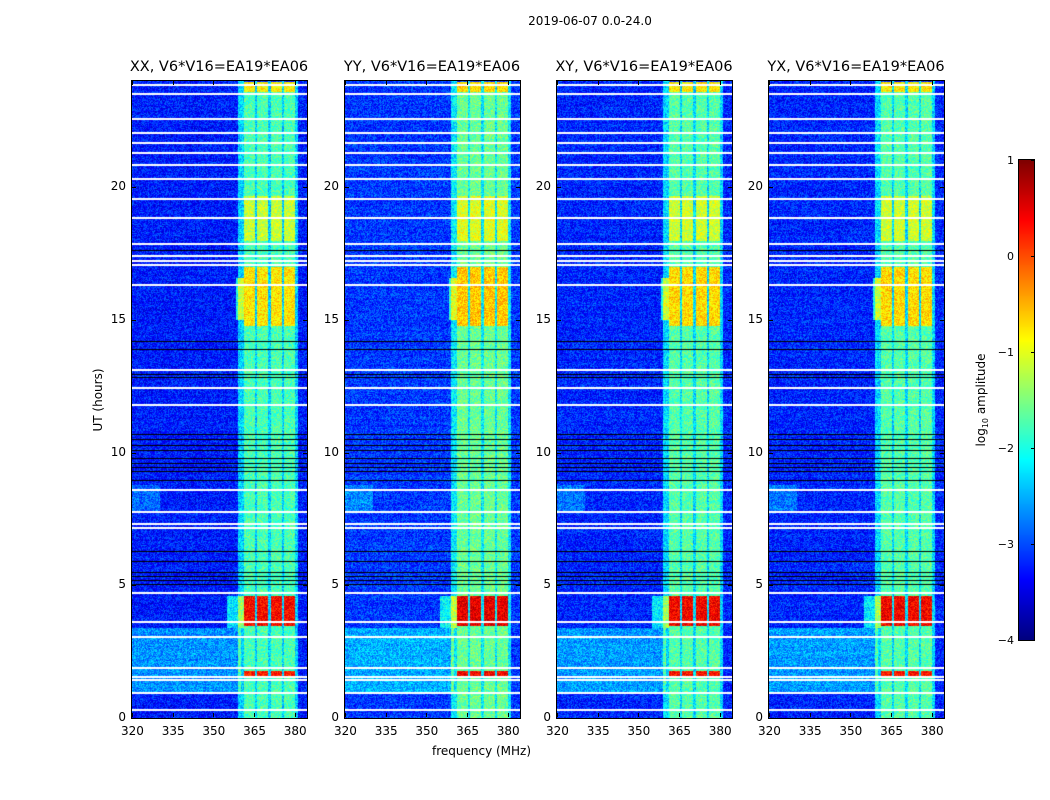  What do you see at coordinates (1005, 640) in the screenshot?
I see `colorbar-tick-label: −4` at bounding box center [1005, 640].